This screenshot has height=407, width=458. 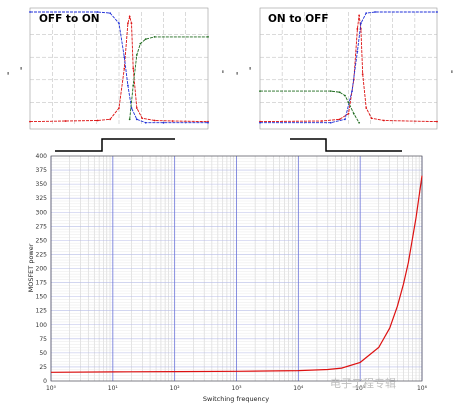 I want to click on y-tick-label: 125, so click(x=42, y=311).